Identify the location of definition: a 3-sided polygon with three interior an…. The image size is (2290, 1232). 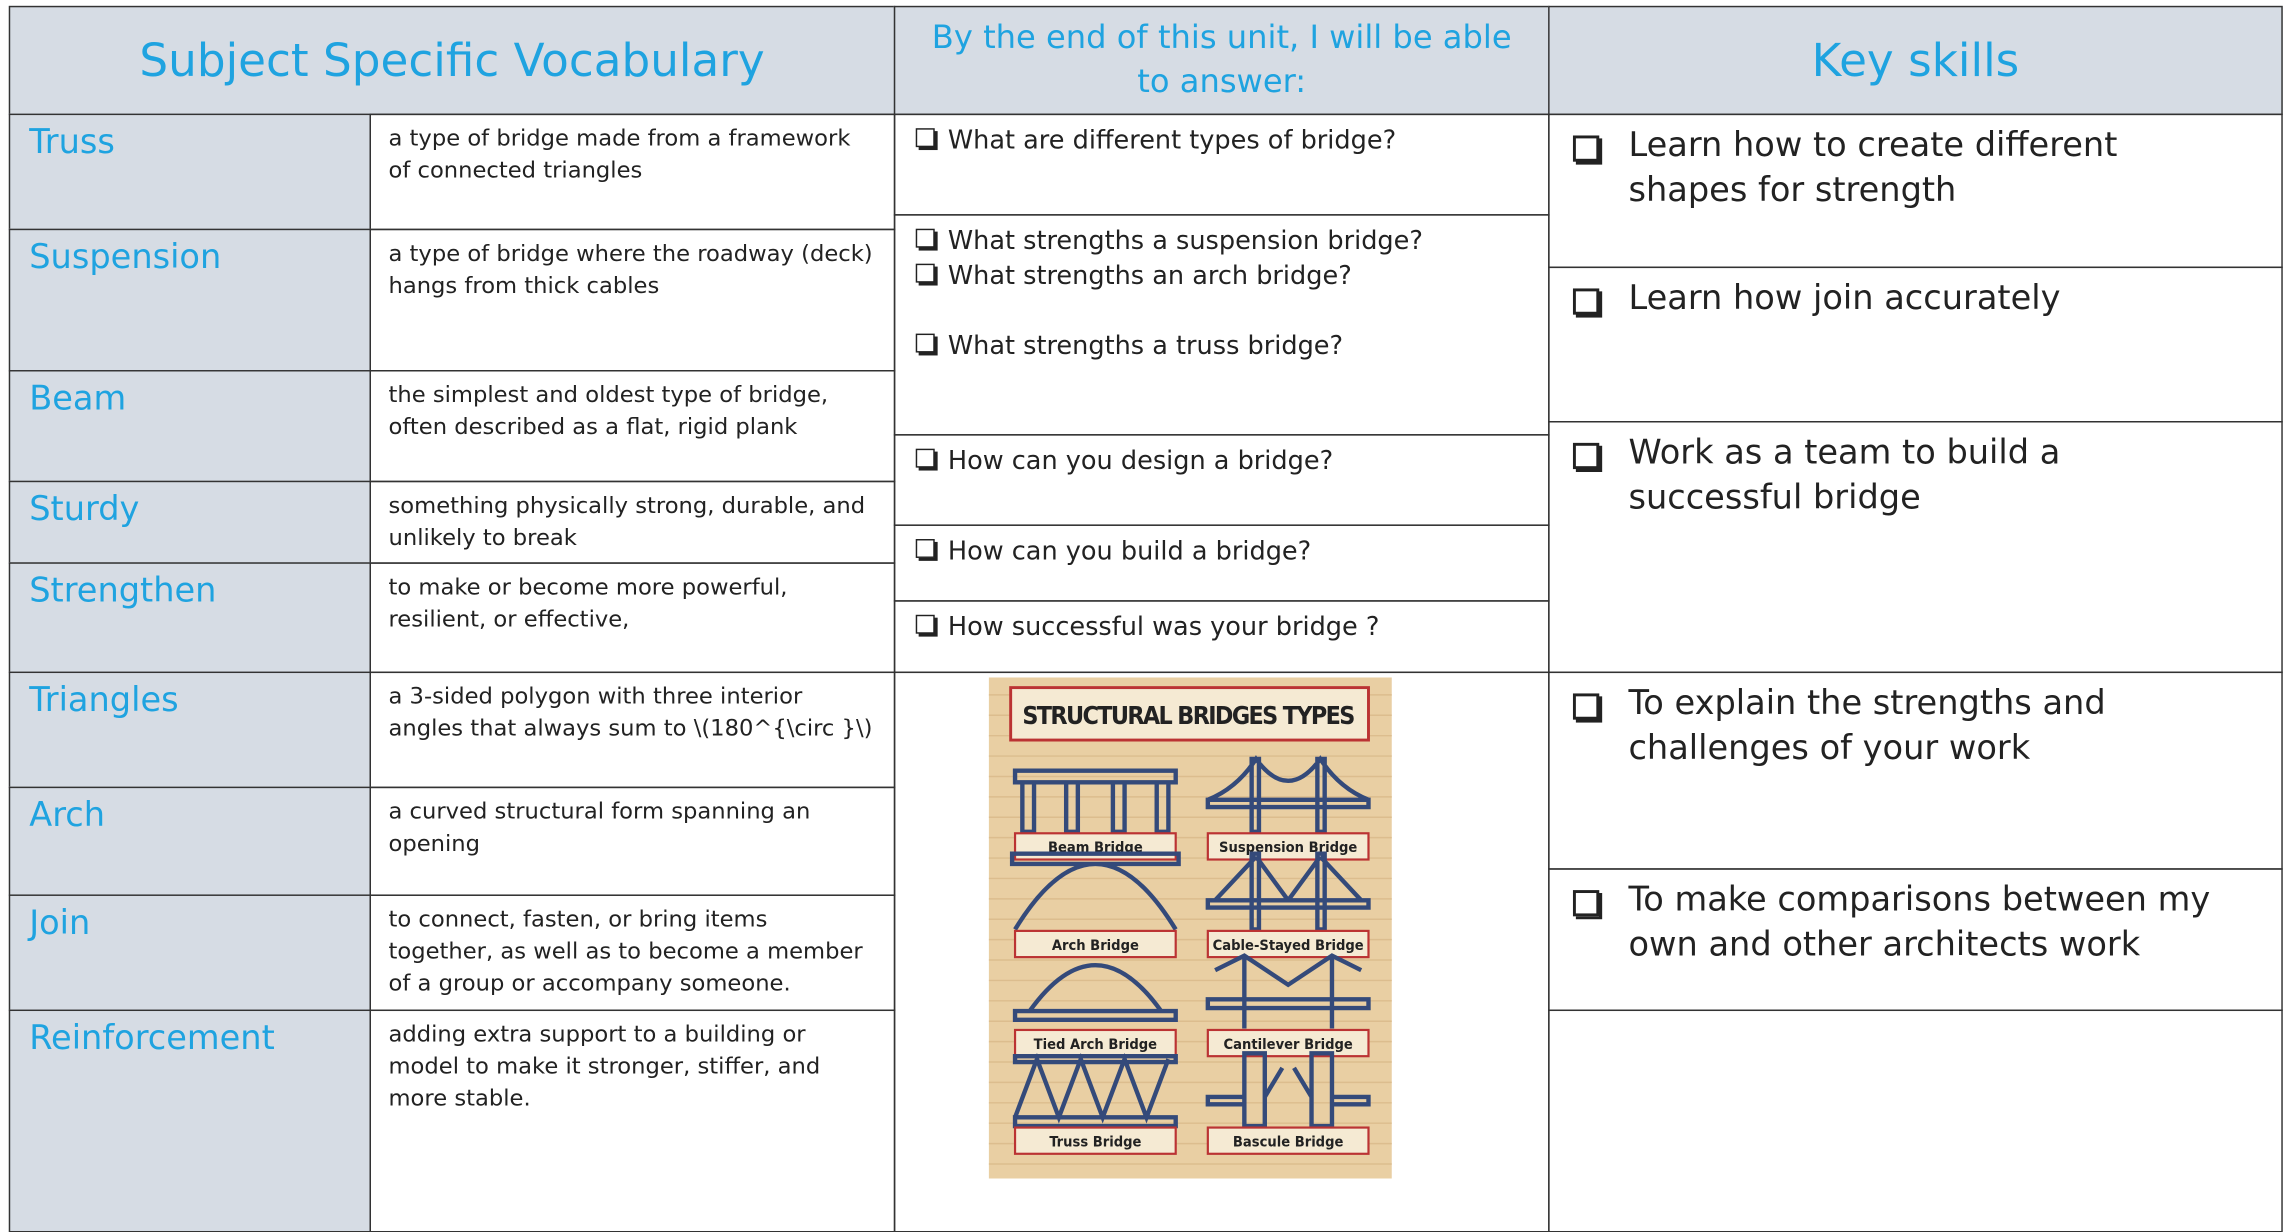
(630, 712).